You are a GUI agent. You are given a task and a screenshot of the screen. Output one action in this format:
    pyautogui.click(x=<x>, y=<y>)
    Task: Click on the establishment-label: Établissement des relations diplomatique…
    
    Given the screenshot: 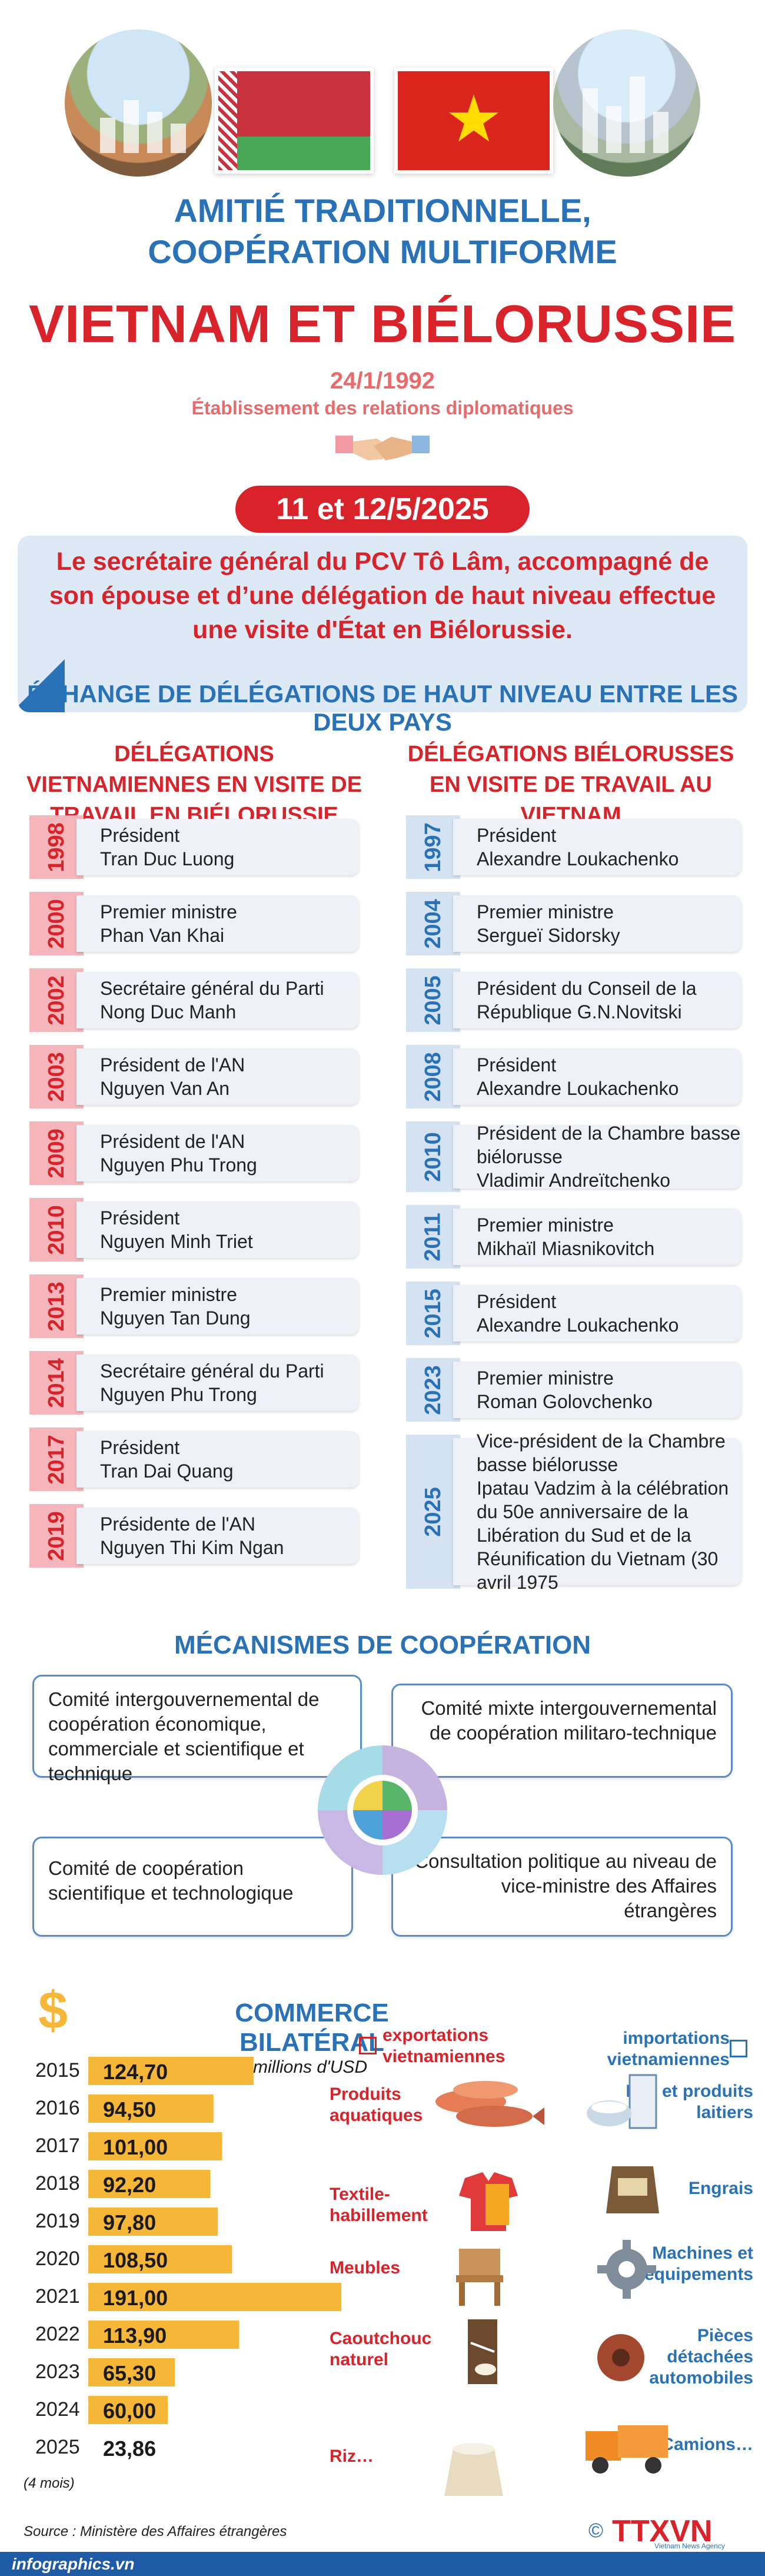 What is the action you would take?
    pyautogui.click(x=382, y=408)
    